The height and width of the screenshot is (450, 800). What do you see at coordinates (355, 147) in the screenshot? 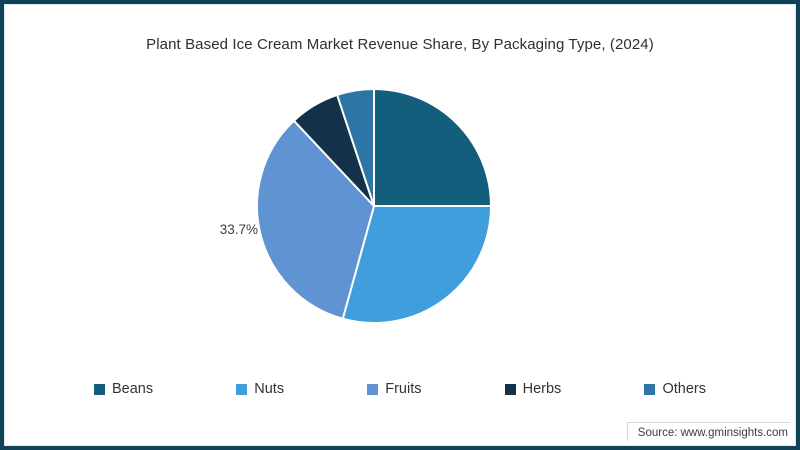
I see `pie-slice-others` at bounding box center [355, 147].